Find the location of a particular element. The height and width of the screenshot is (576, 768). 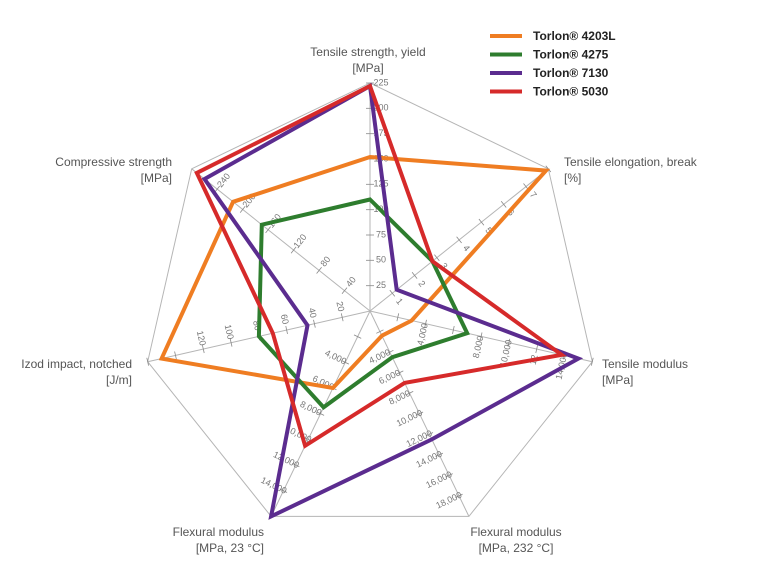

axis-name: Izod impact, notched is located at coordinates (76, 364).